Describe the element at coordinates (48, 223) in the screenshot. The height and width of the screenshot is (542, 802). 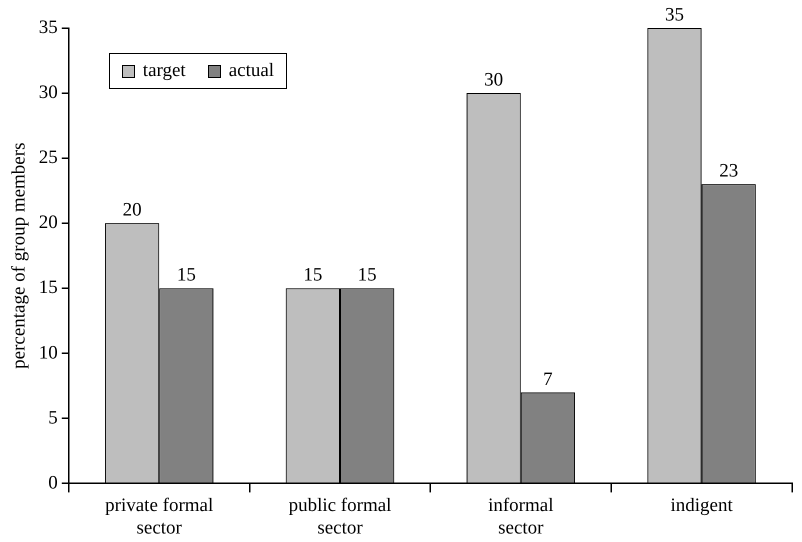
I see `y-tick-label: 20` at that location.